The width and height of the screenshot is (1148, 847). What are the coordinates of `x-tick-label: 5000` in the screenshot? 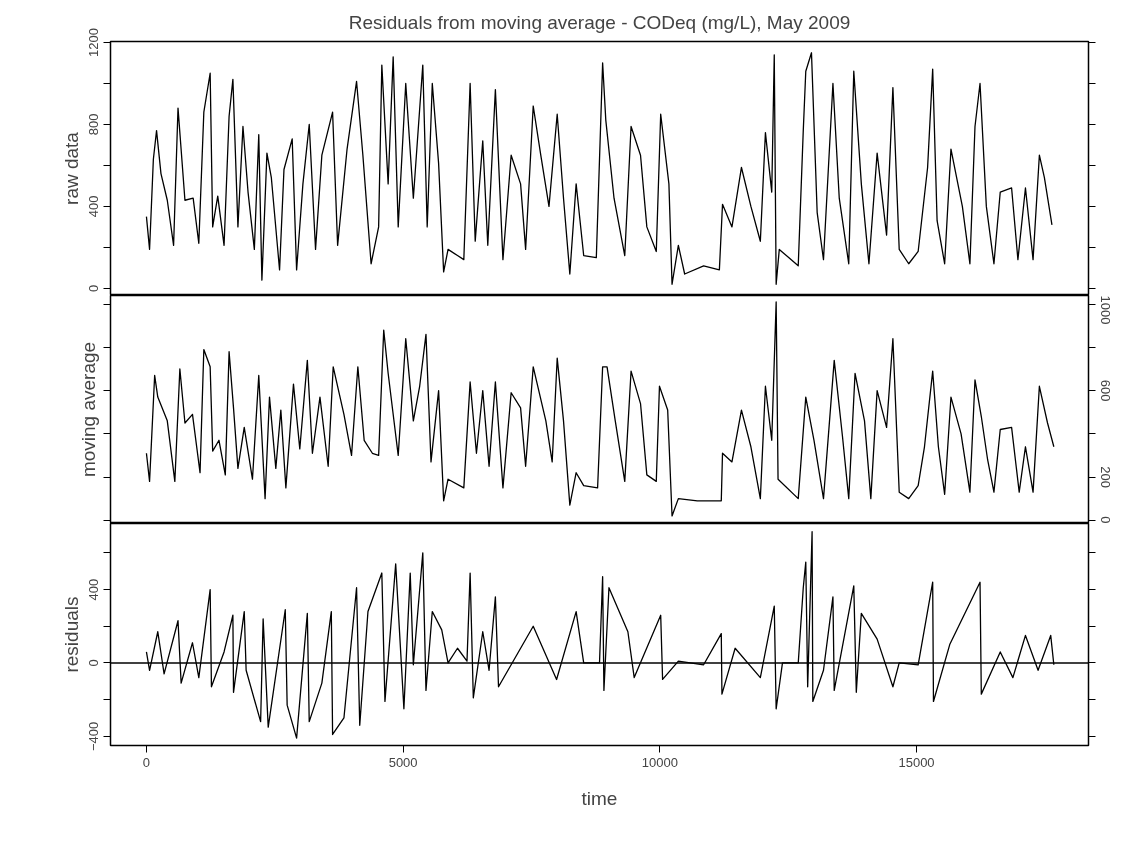 It's located at (403, 762).